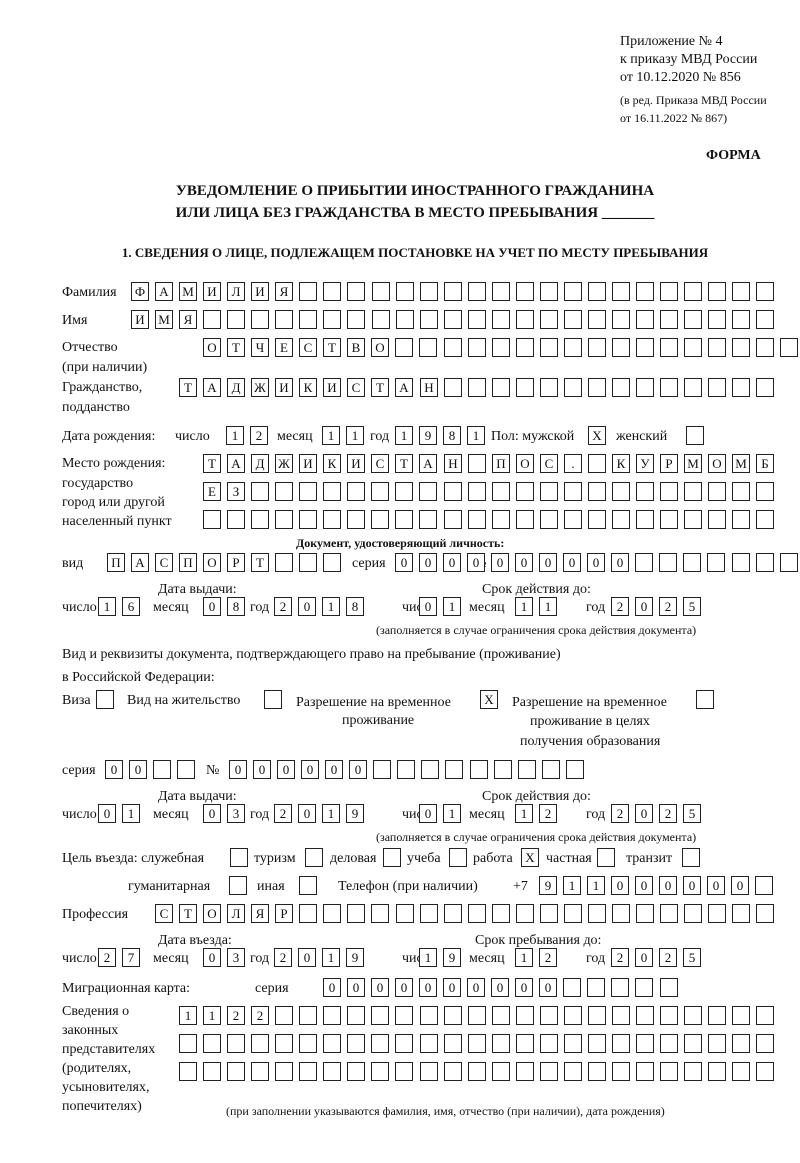 The width and height of the screenshot is (800, 1163). Describe the element at coordinates (525, 463) in the screenshot. I see `input-cell: О` at that location.